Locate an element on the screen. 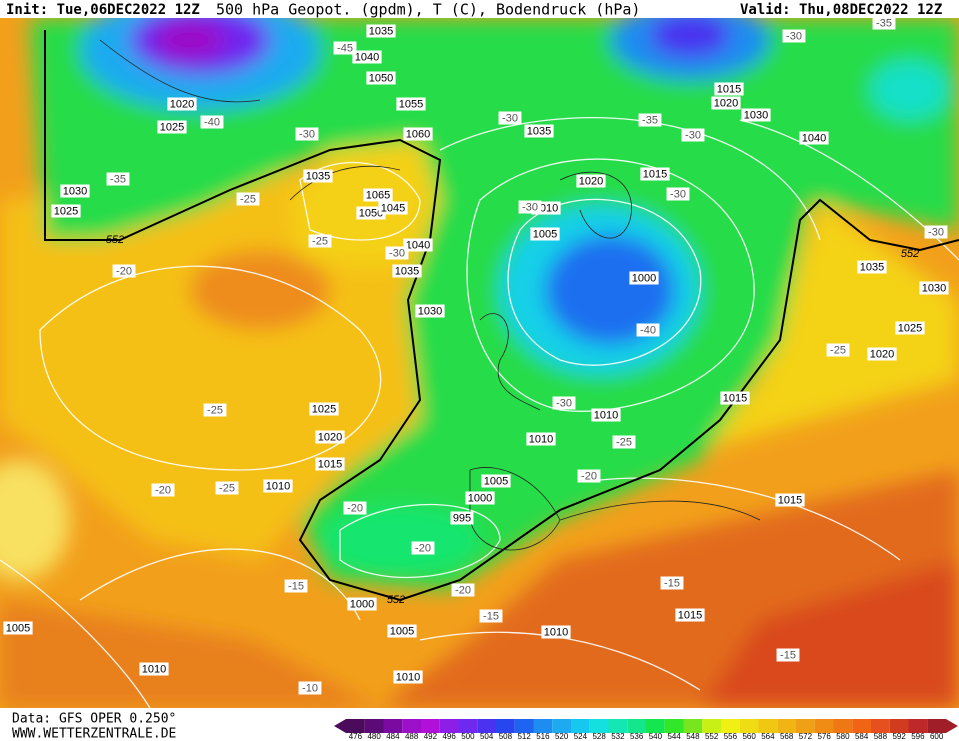 Image resolution: width=959 pixels, height=741 pixels. legend-value: 596 is located at coordinates (918, 736).